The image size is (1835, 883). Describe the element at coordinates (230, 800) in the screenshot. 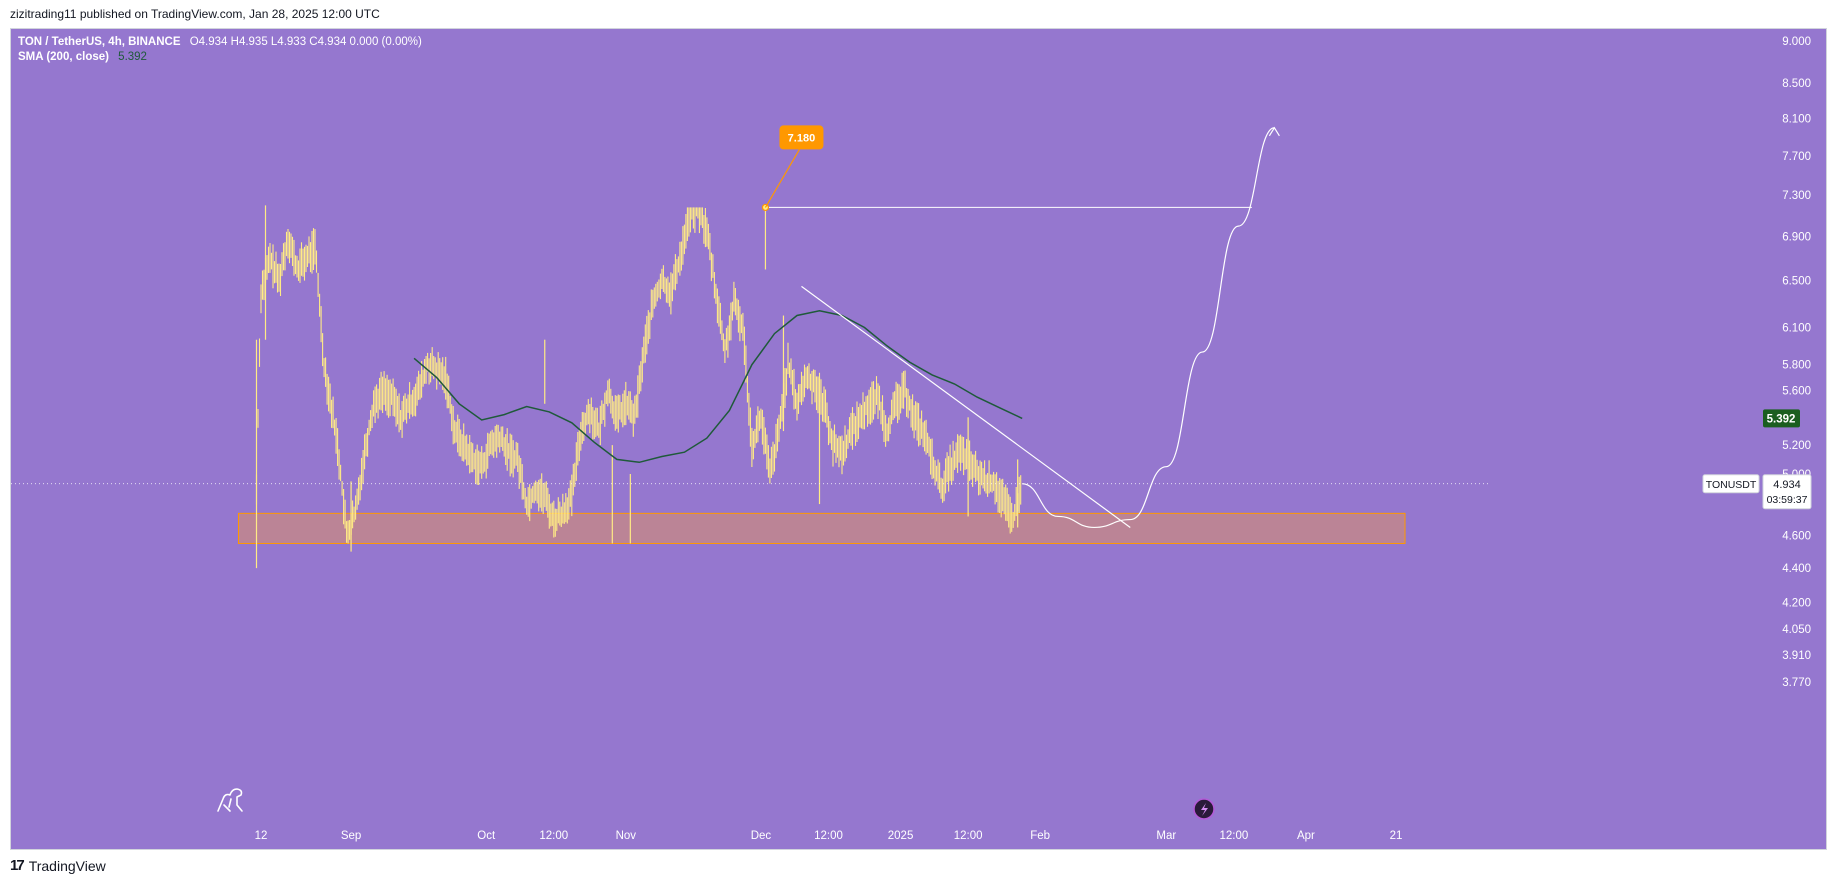

I see `dinosaur-icon` at that location.